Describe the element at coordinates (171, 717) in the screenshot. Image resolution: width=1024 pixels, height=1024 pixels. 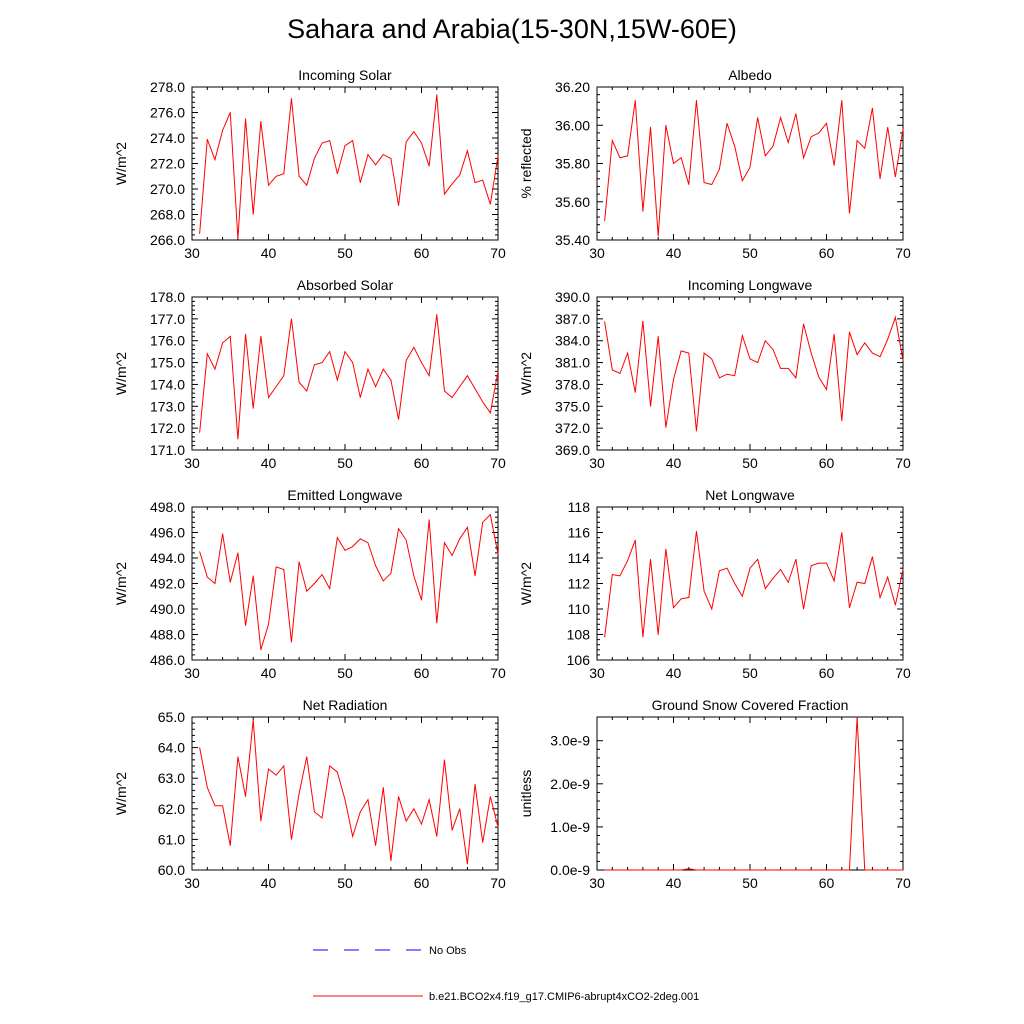
I see `y-tick-label: 65.0` at that location.